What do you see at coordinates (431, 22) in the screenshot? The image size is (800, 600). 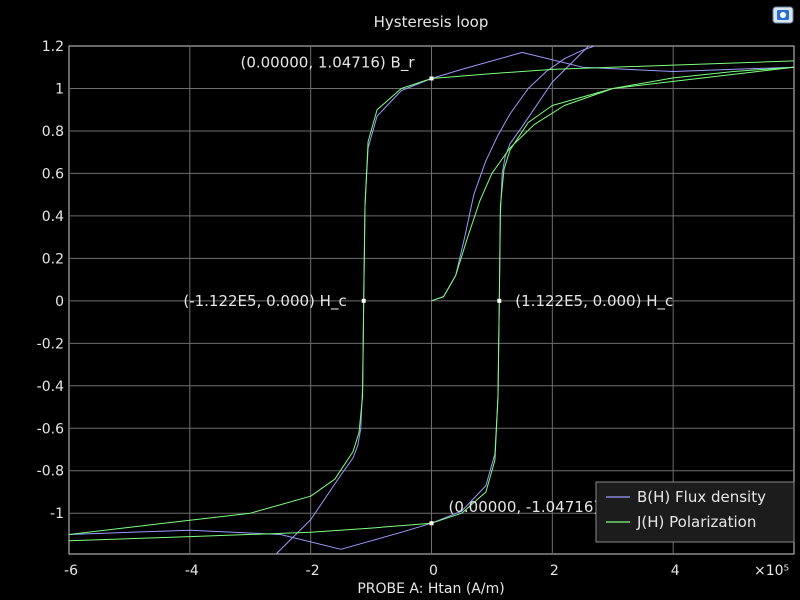 I see `chart-title: Hysteresis loop` at bounding box center [431, 22].